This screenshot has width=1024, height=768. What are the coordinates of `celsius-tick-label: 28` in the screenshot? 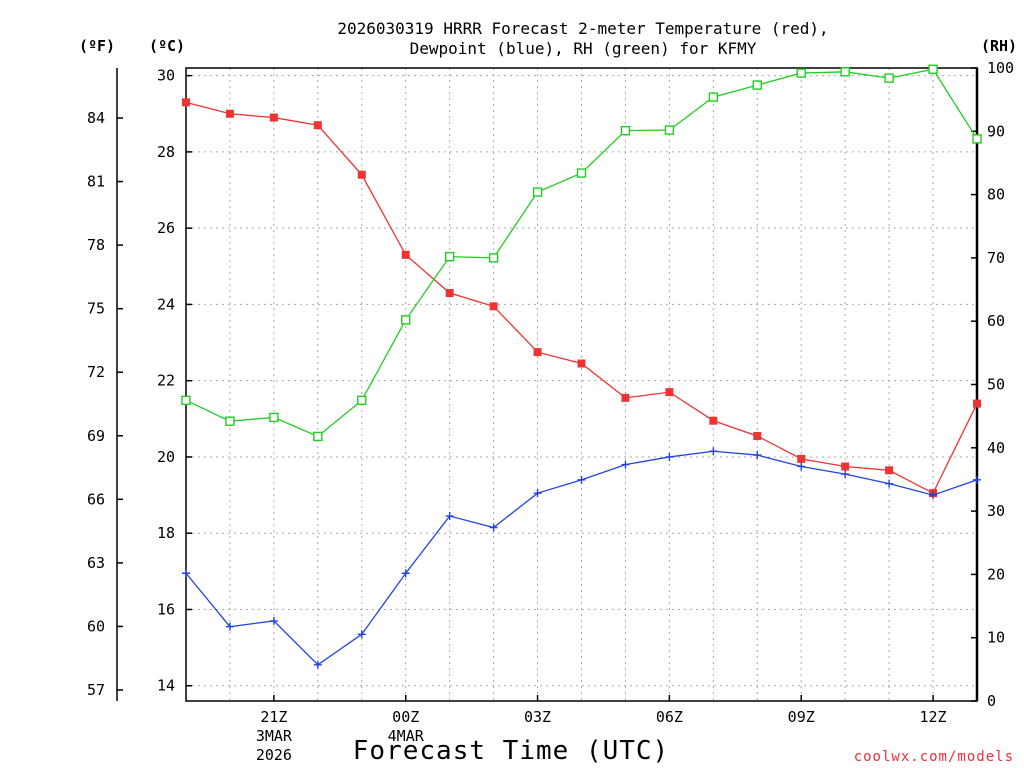 It's located at (166, 152).